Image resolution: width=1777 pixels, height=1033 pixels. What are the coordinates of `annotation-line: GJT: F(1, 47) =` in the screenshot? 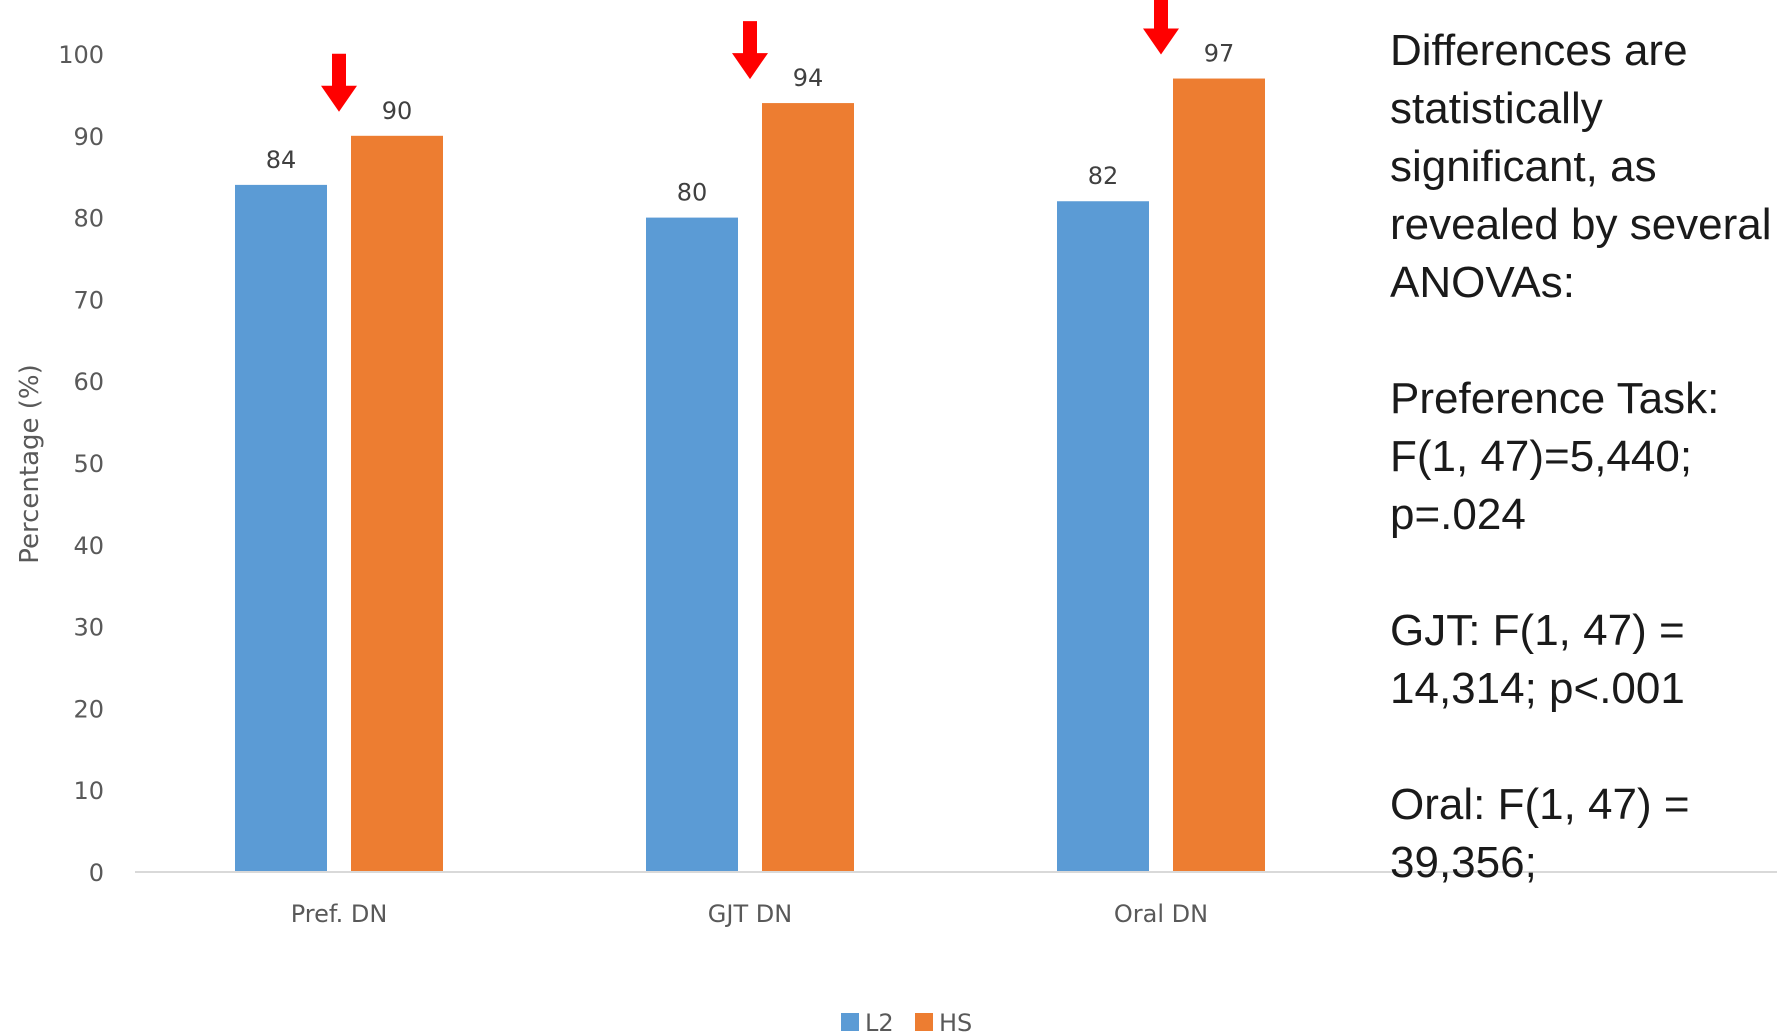 It's located at (1537, 630).